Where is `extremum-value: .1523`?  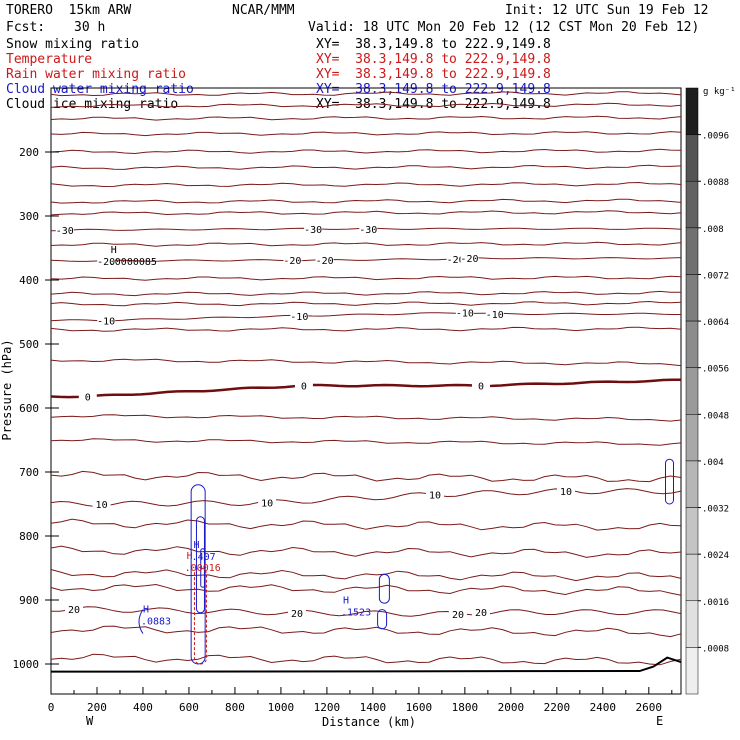
extremum-value: .1523 is located at coordinates (356, 613).